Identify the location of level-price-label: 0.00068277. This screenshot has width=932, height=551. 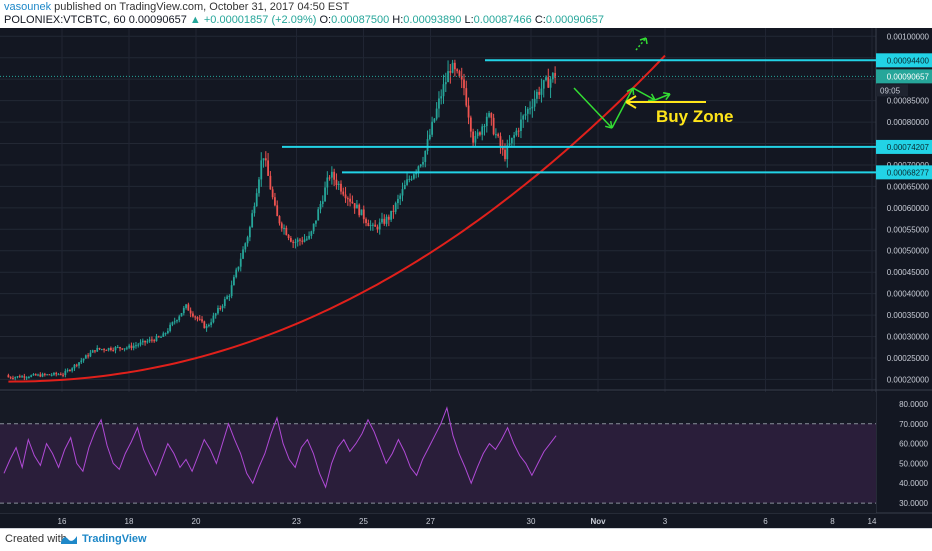
(908, 172).